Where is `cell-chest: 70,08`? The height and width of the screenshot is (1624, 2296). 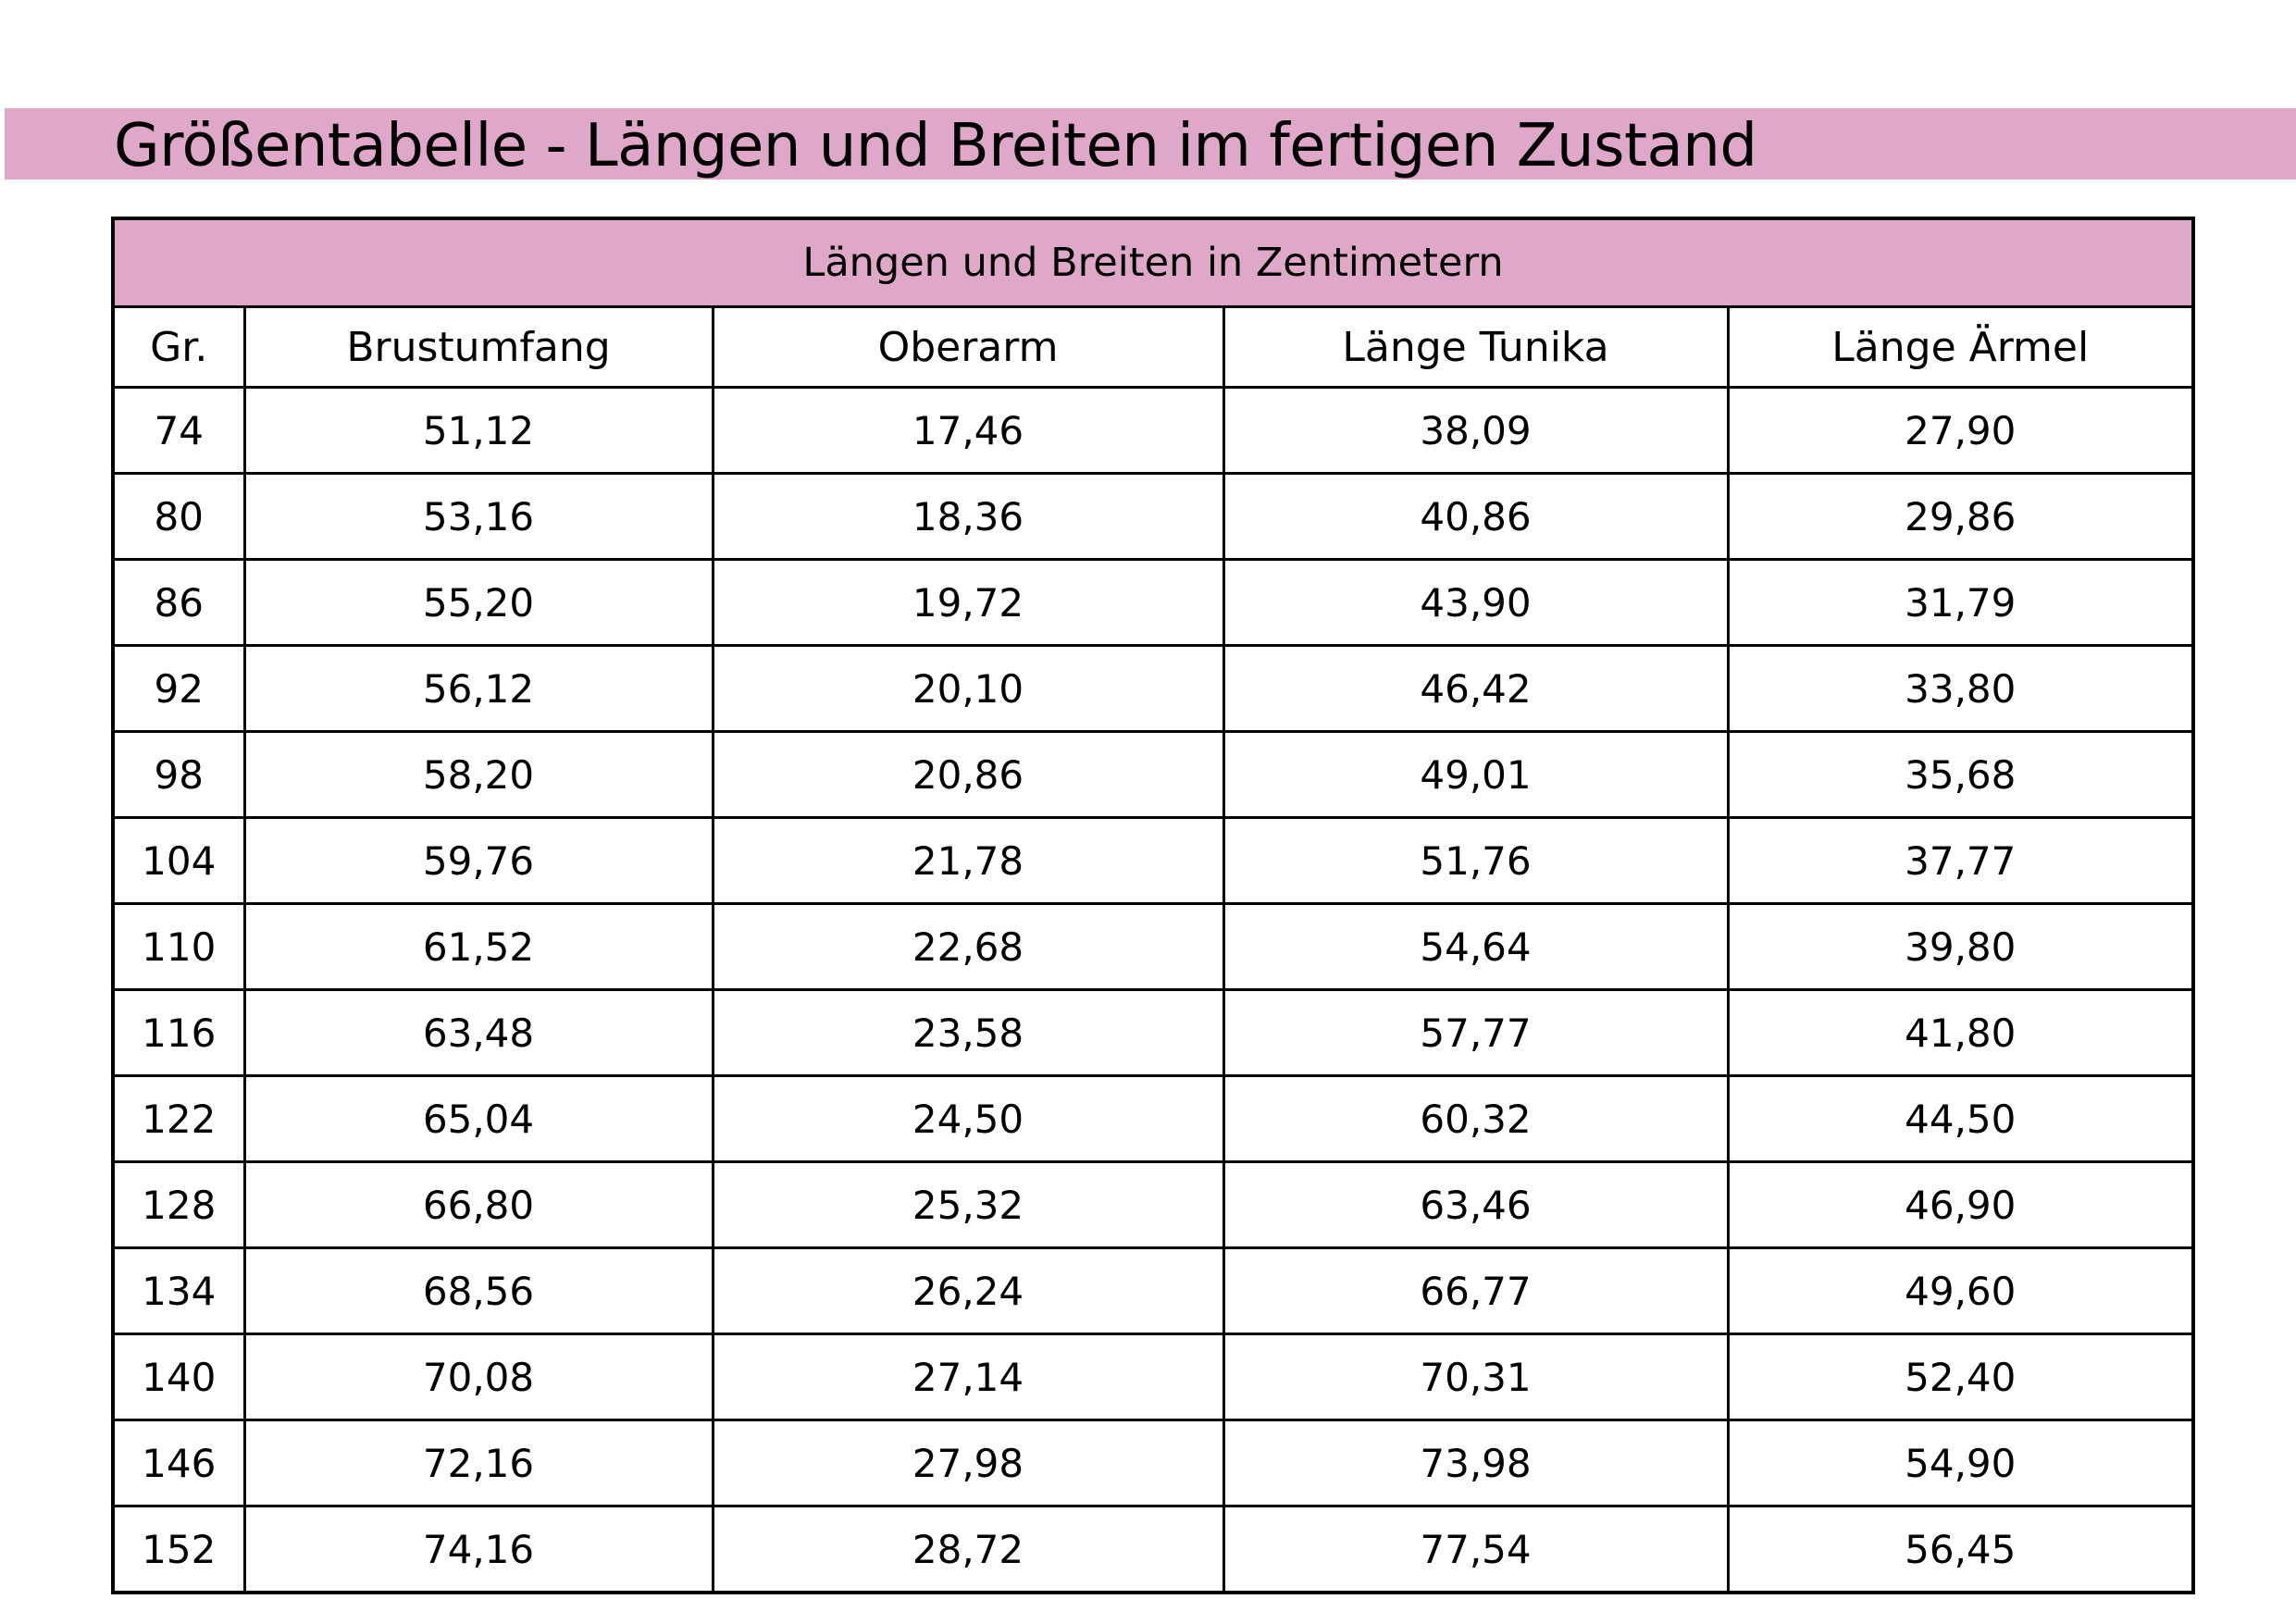
cell-chest: 70,08 is located at coordinates (478, 1377).